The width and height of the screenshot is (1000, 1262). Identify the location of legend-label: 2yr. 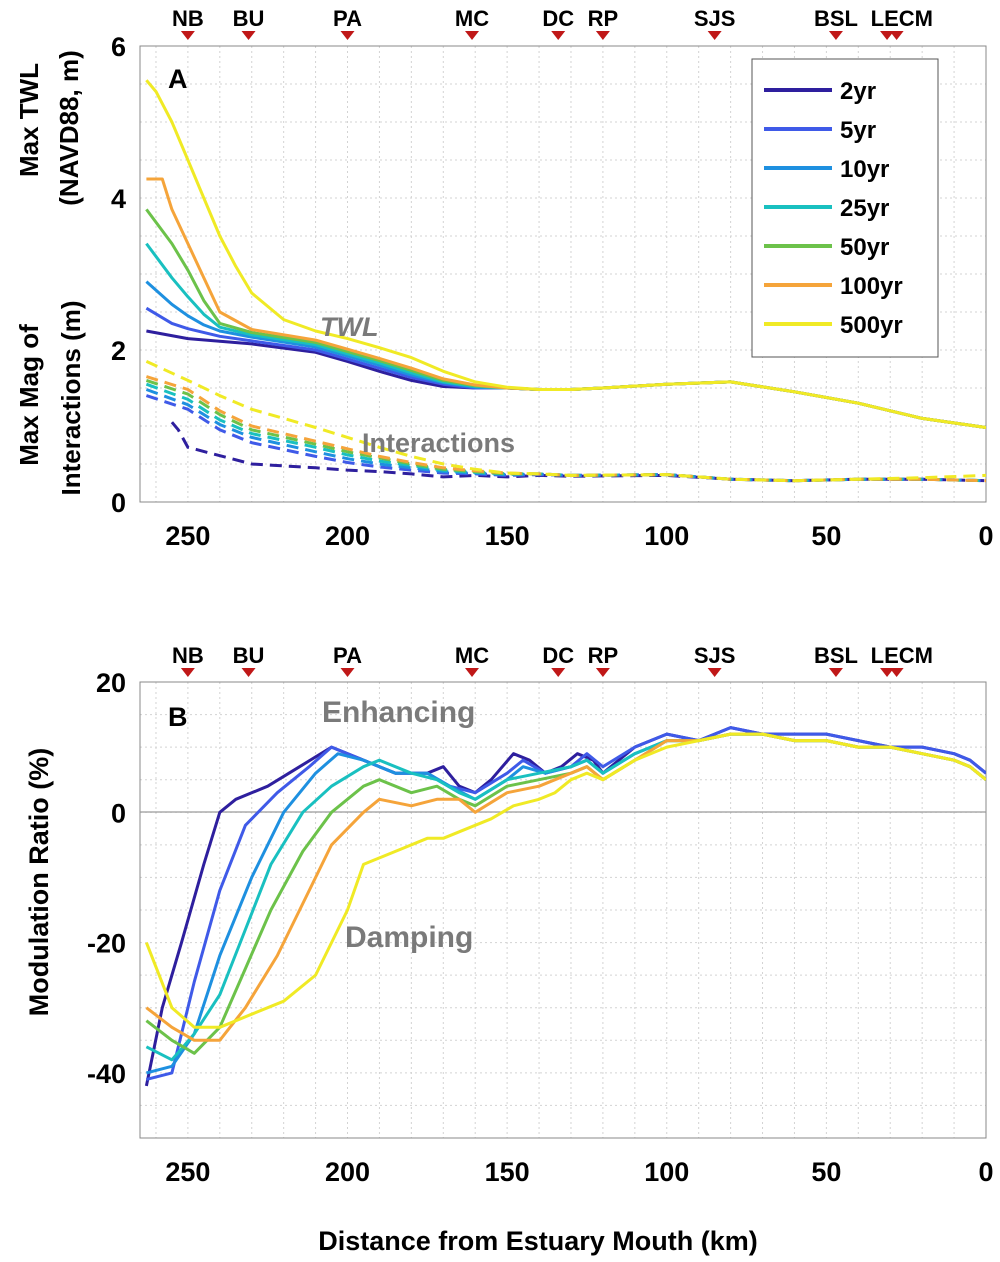
(858, 91).